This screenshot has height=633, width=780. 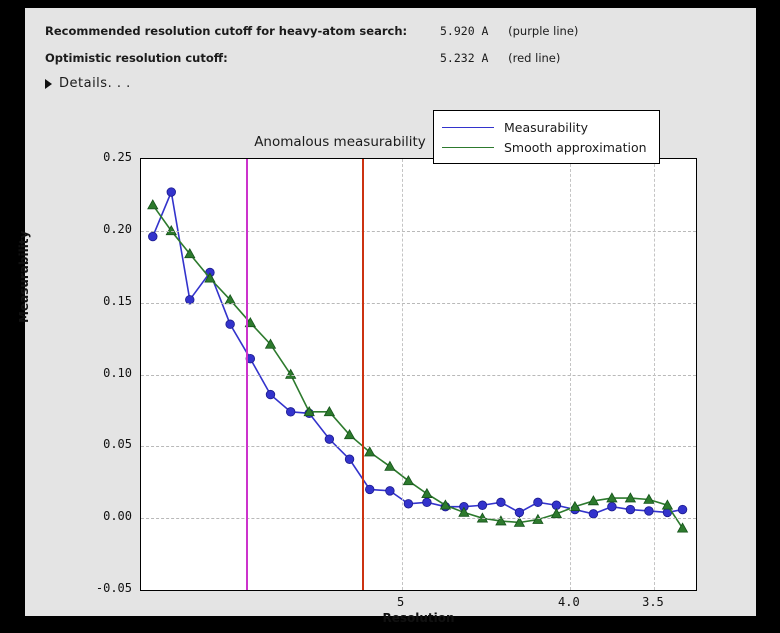 I want to click on x-tick-label: 4.0, so click(x=569, y=602).